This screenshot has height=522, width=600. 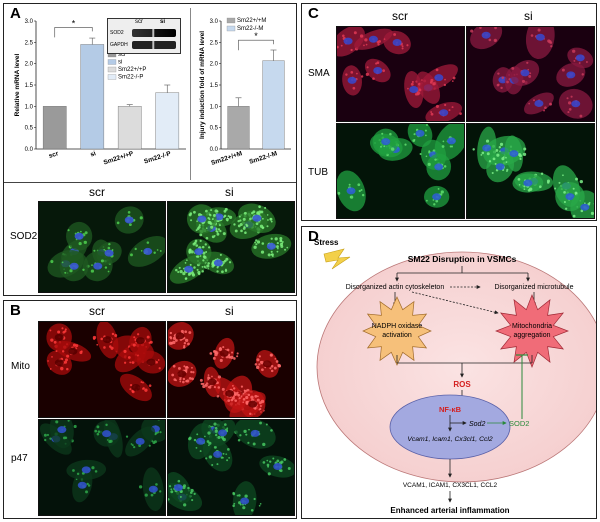 I want to click on chart1-xtick-label: scr, so click(x=54, y=155).